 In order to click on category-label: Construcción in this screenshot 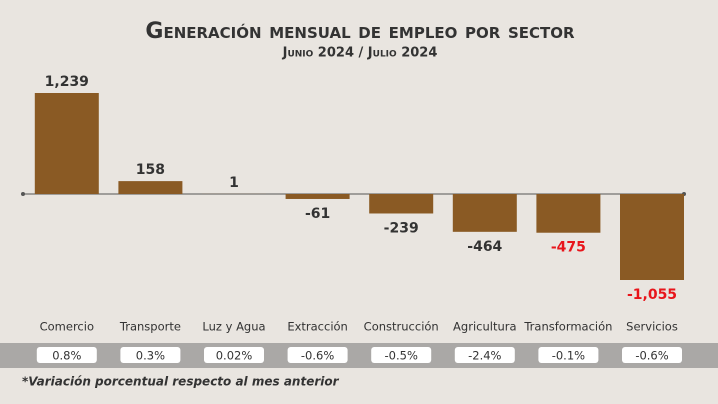, I will do `click(401, 327)`.